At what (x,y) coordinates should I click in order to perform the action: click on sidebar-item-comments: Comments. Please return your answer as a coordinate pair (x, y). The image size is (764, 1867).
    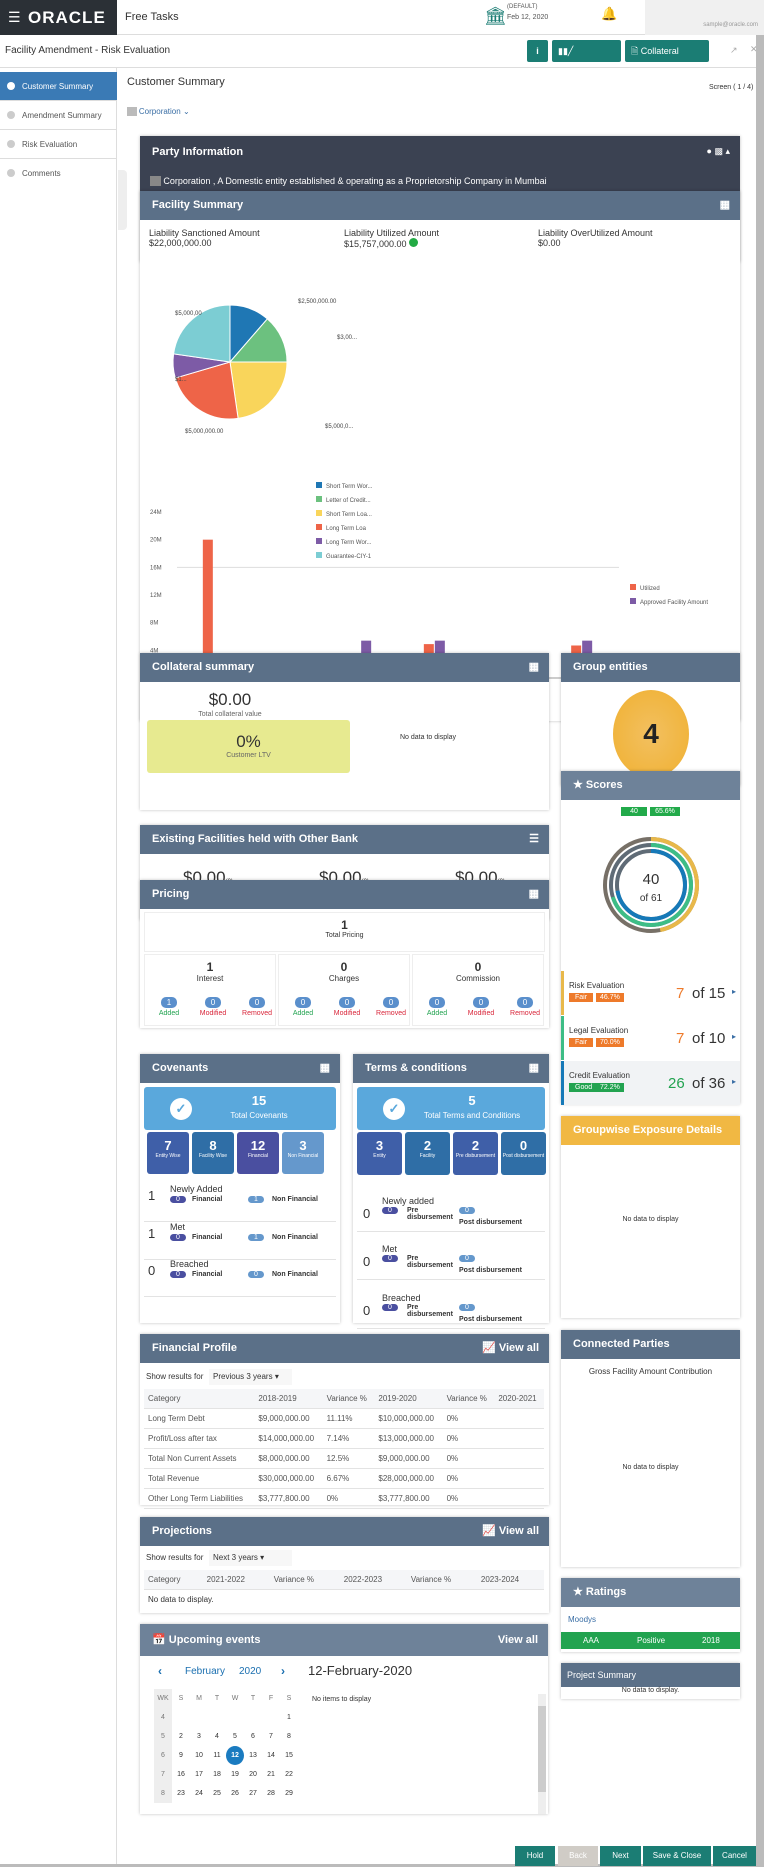
    Looking at the image, I should click on (58, 173).